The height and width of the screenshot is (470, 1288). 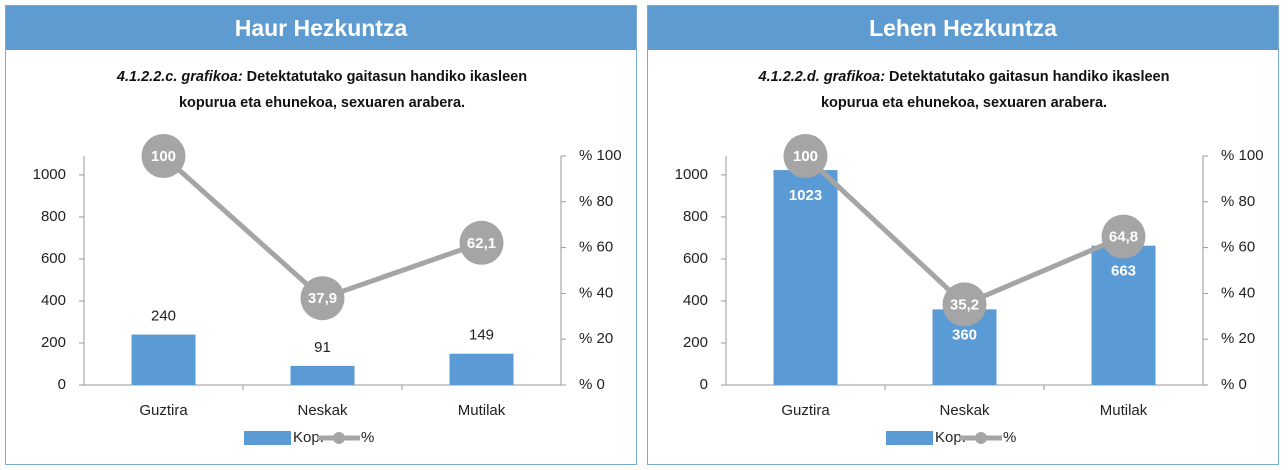 I want to click on panel-title: Haur Hezkuntza, so click(x=321, y=28).